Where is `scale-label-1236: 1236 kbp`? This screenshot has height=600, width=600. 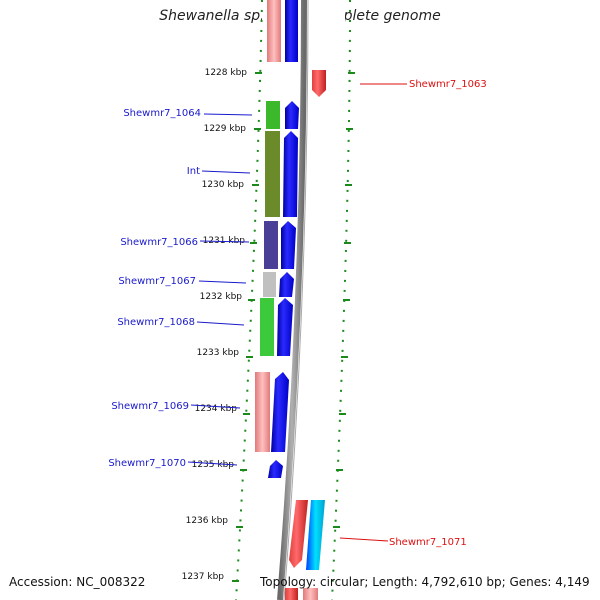 scale-label-1236: 1236 kbp is located at coordinates (207, 521).